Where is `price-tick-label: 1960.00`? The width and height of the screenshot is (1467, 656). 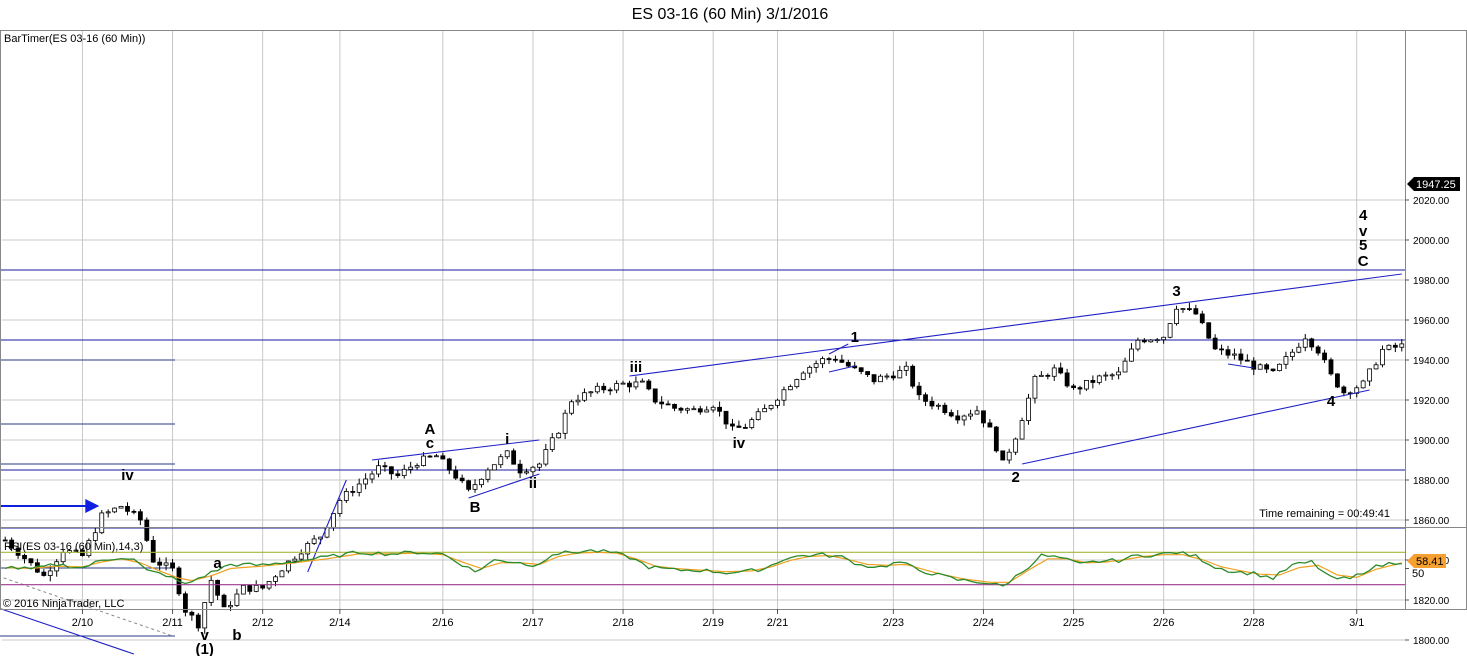
price-tick-label: 1960.00 is located at coordinates (1431, 321).